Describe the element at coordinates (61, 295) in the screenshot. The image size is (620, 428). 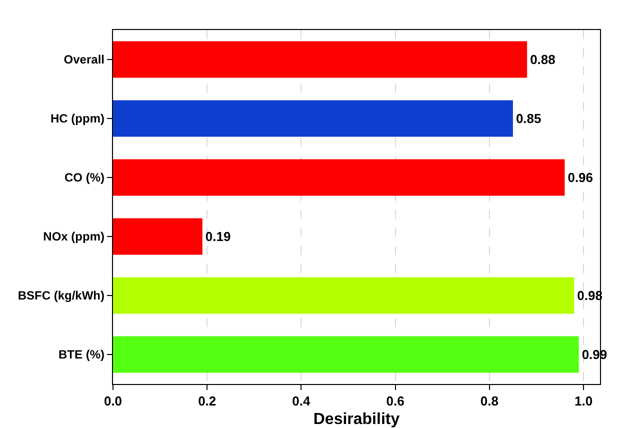
I see `y-tick-label: BSFC (kg/kWh)` at that location.